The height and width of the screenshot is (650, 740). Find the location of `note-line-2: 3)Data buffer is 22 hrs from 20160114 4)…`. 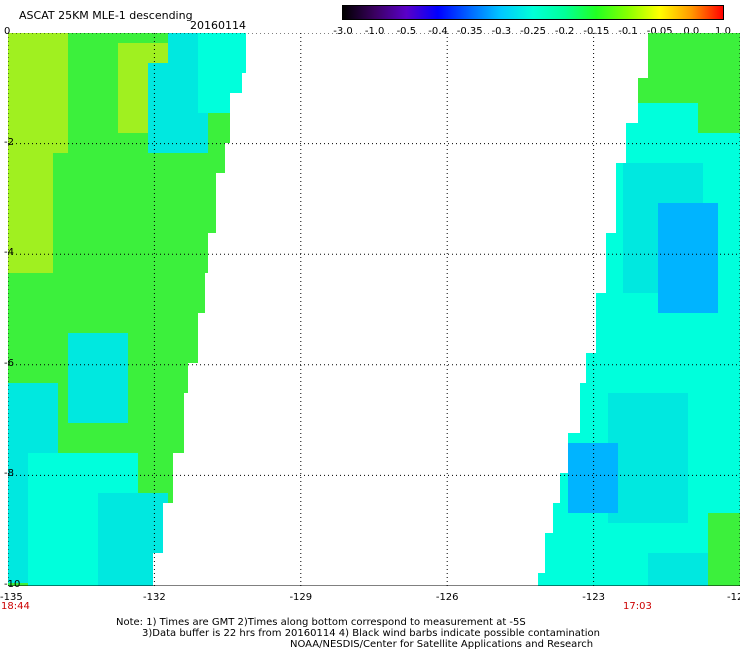

note-line-2: 3)Data buffer is 22 hrs from 20160114 4)… is located at coordinates (371, 633).